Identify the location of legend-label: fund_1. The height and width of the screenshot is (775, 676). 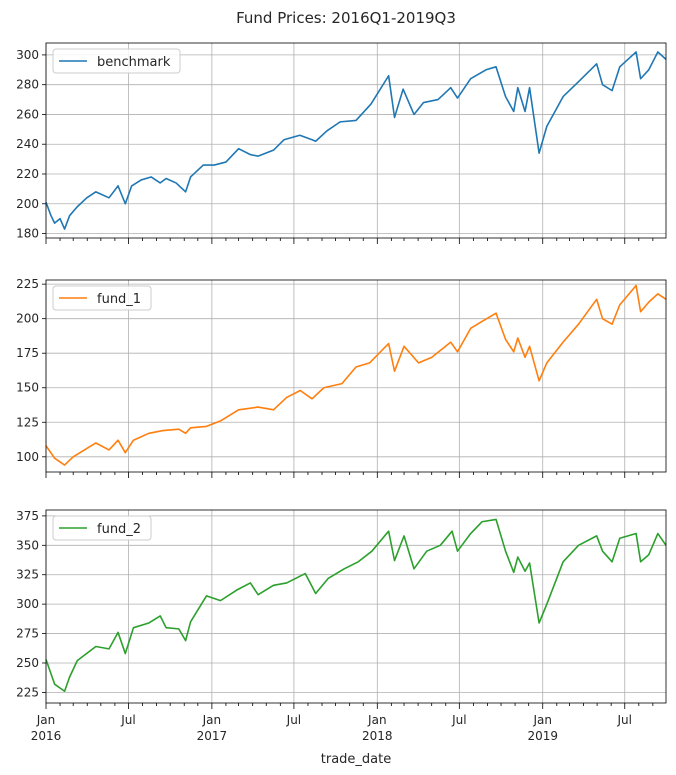
(119, 299).